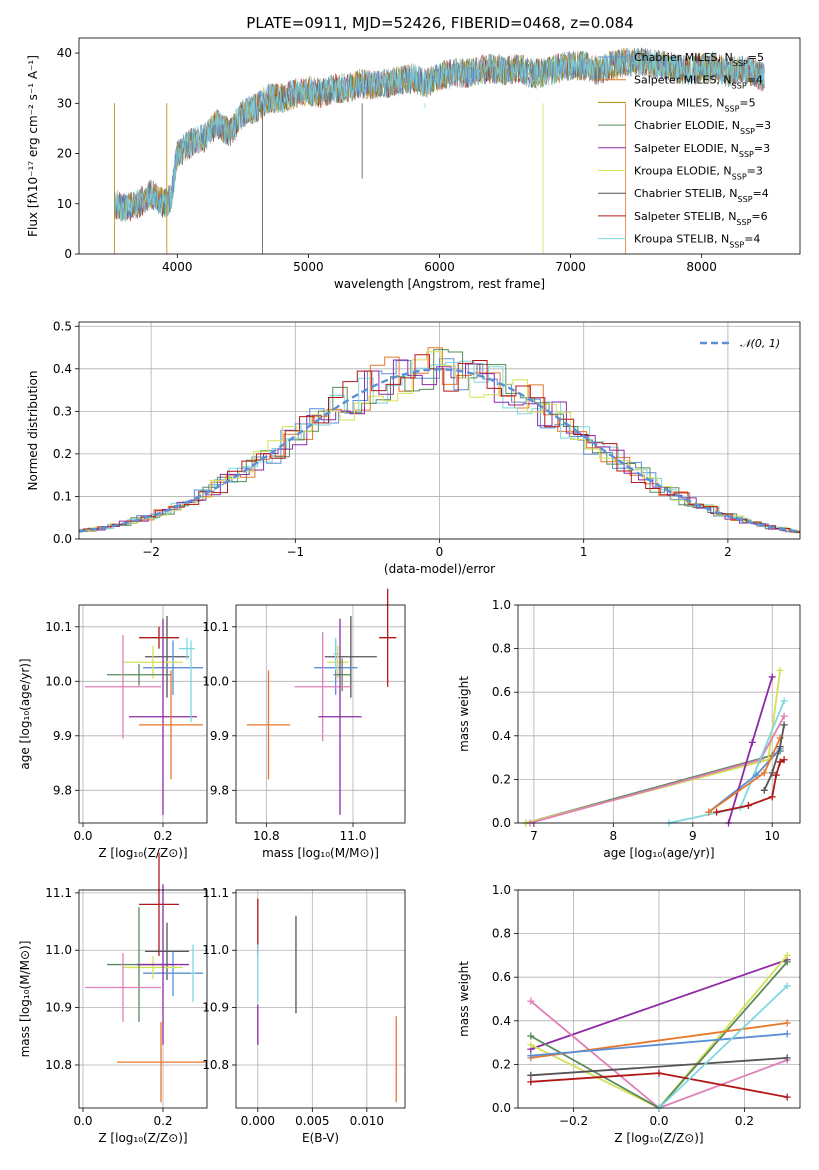 This screenshot has height=1170, width=819. I want to click on y-axis-label: mass weight, so click(464, 999).